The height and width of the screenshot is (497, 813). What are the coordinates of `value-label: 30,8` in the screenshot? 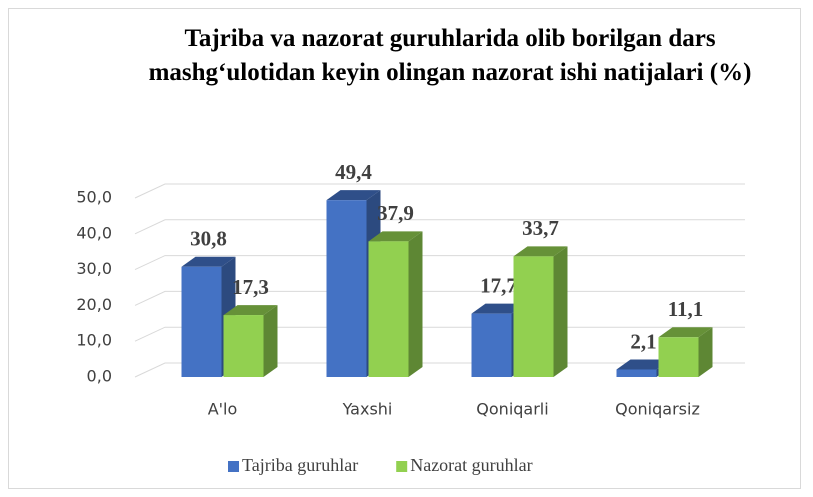 It's located at (208, 239).